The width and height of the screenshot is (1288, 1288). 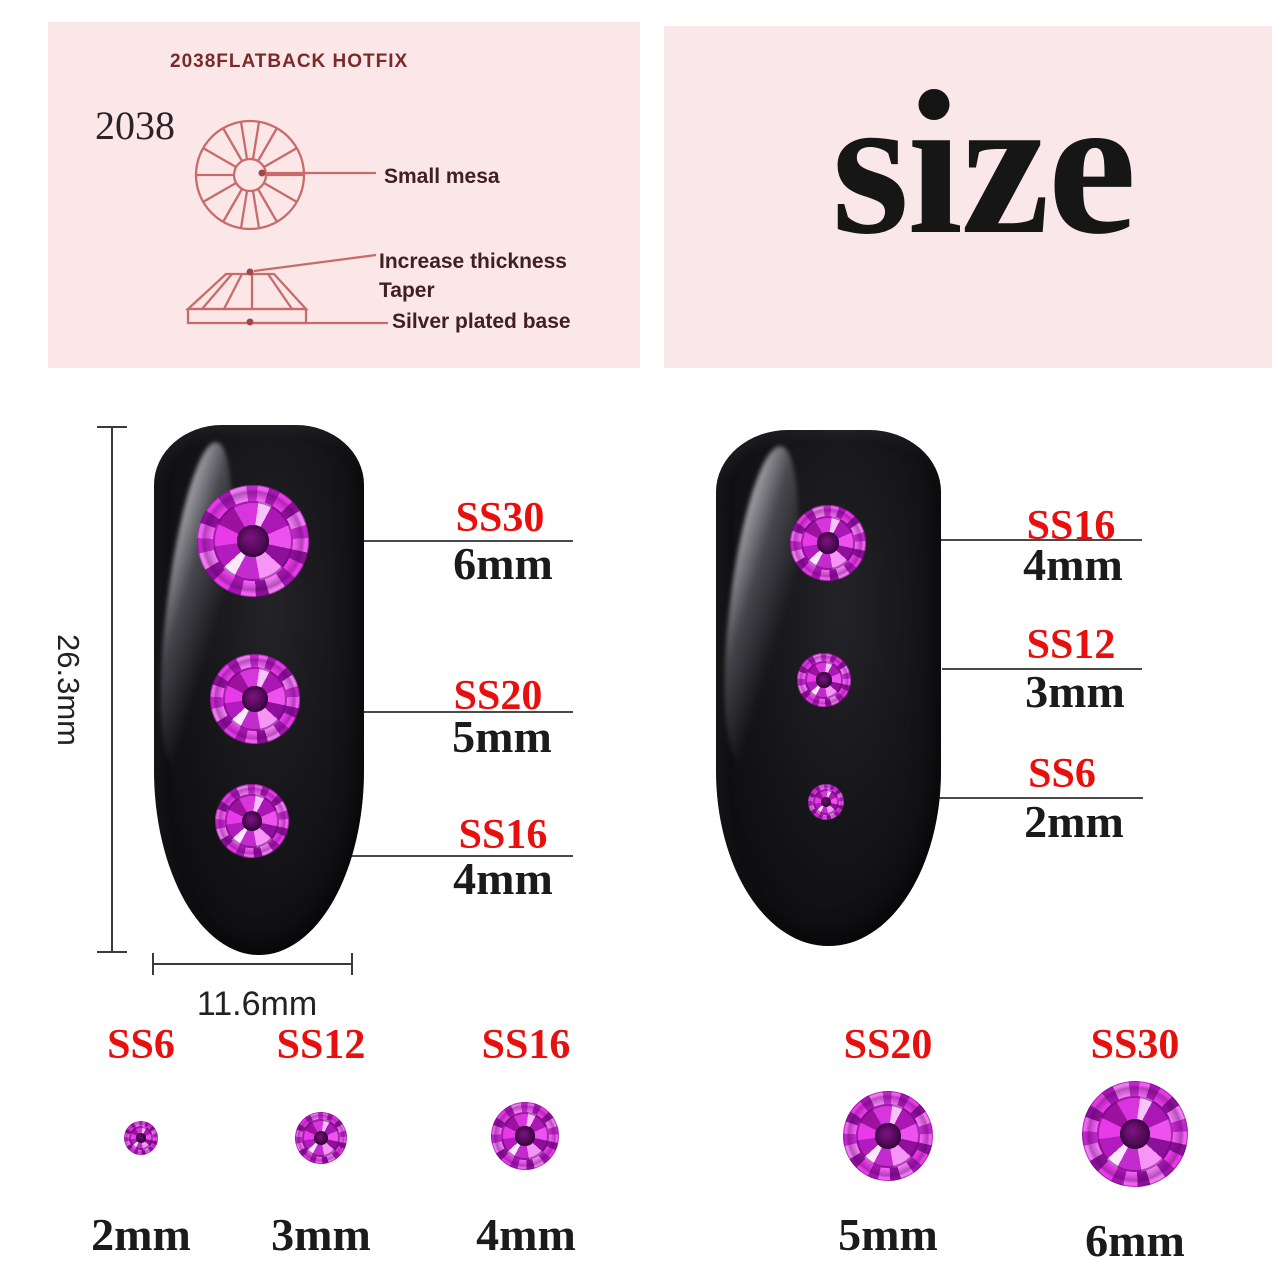 I want to click on size-chart-item: SS12, so click(x=321, y=1045).